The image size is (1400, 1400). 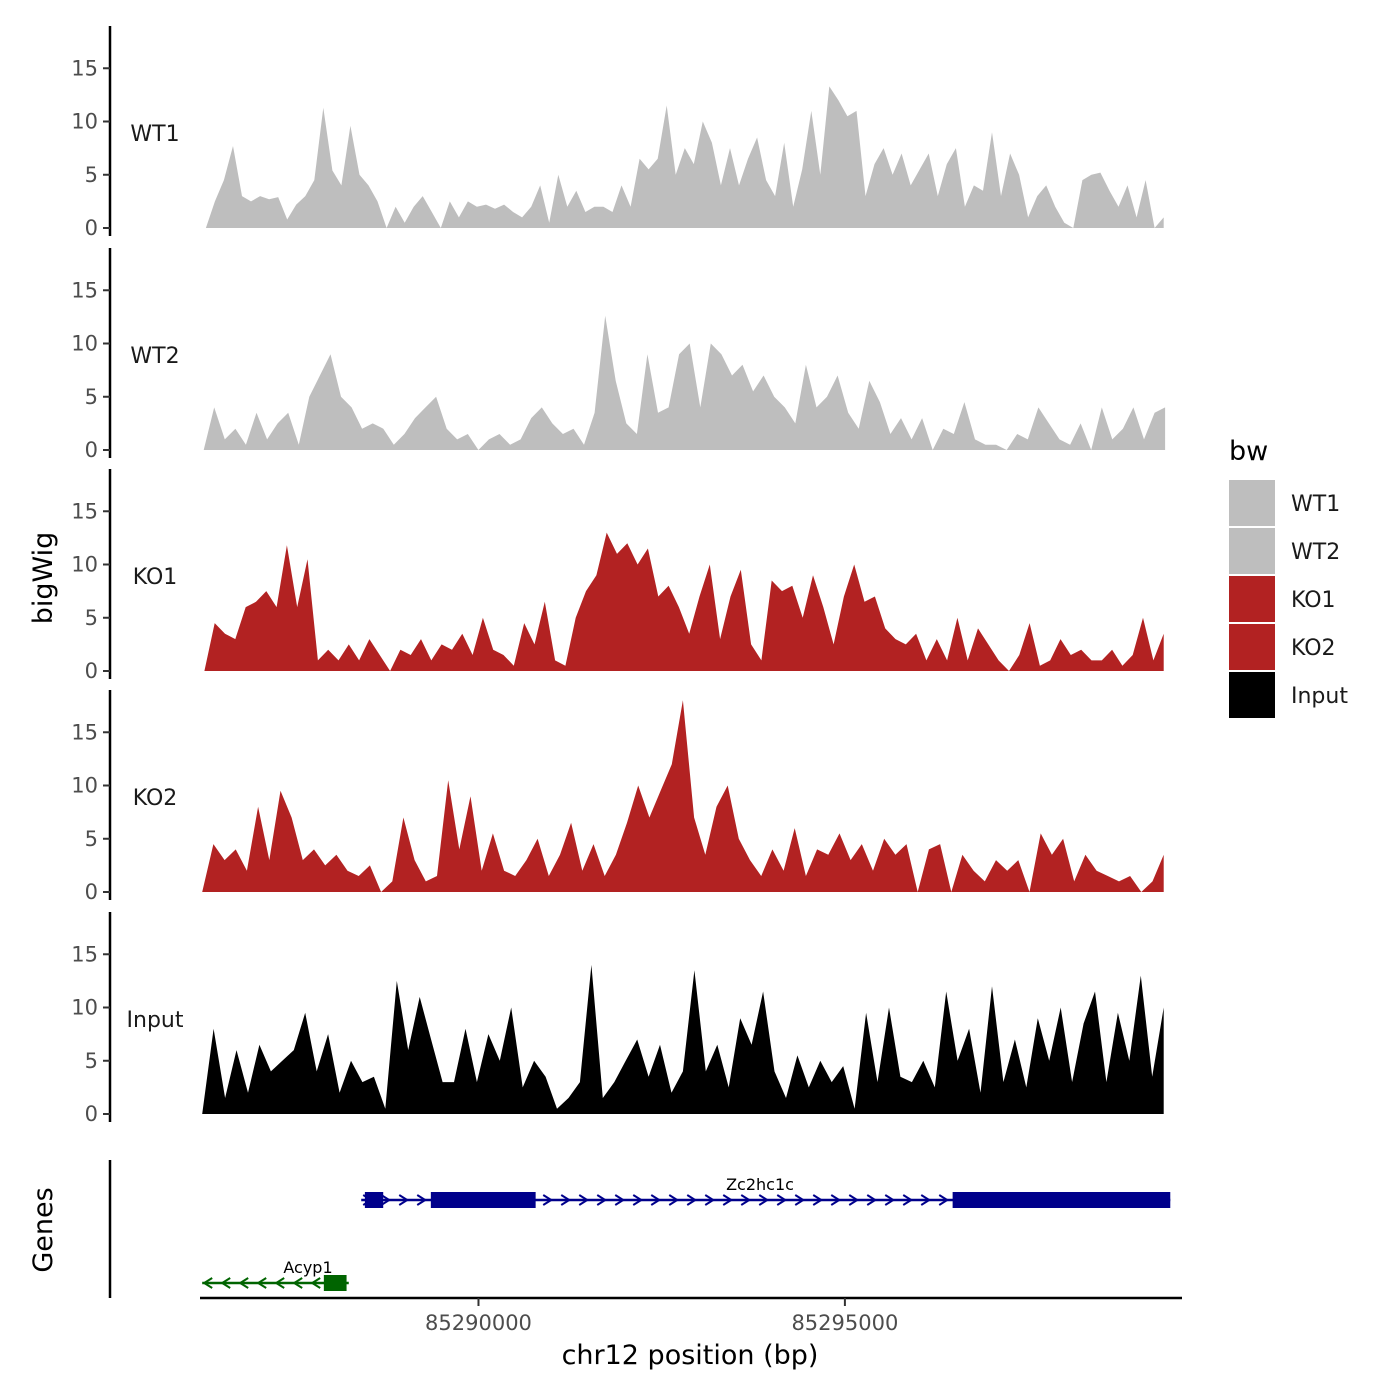 I want to click on legend-label-wt2: WT2, so click(x=1315, y=552).